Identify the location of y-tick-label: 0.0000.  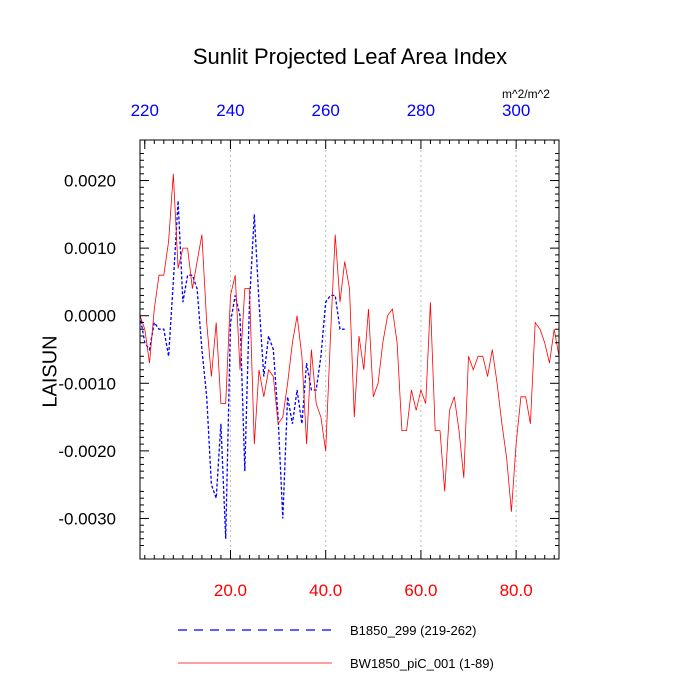
(90, 316).